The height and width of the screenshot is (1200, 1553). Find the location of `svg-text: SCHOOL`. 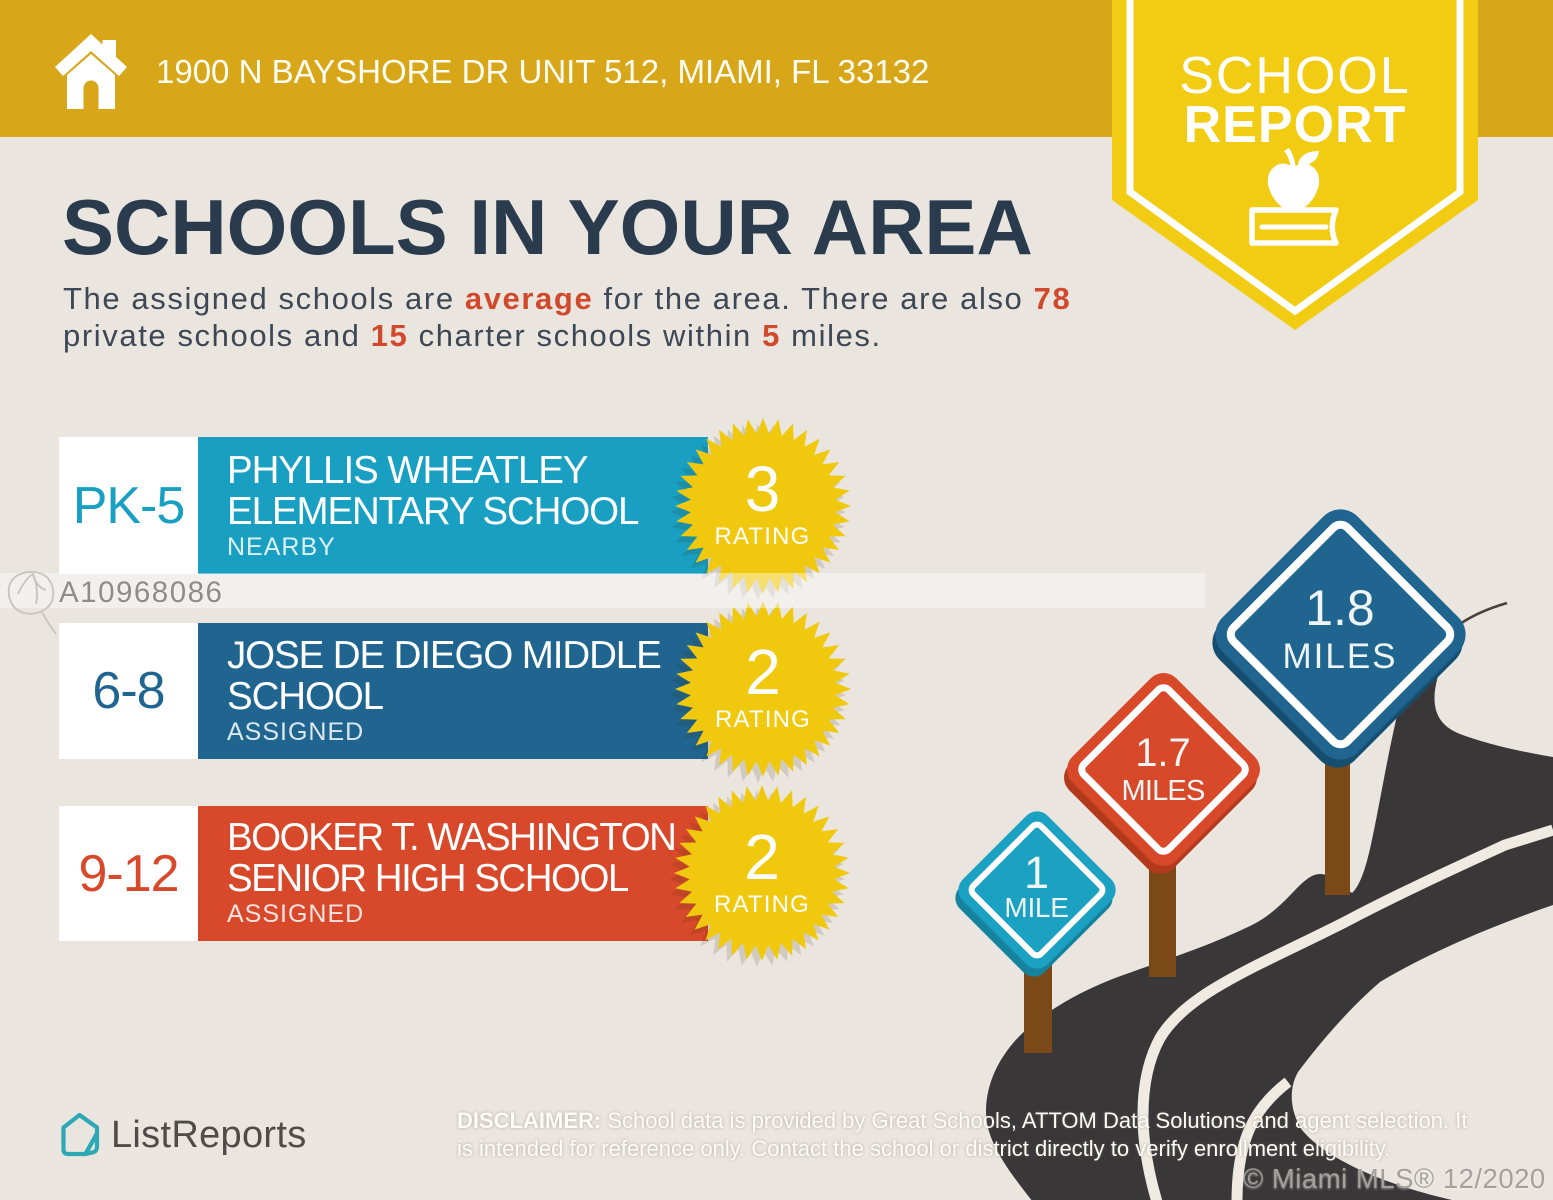

svg-text: SCHOOL is located at coordinates (1295, 76).